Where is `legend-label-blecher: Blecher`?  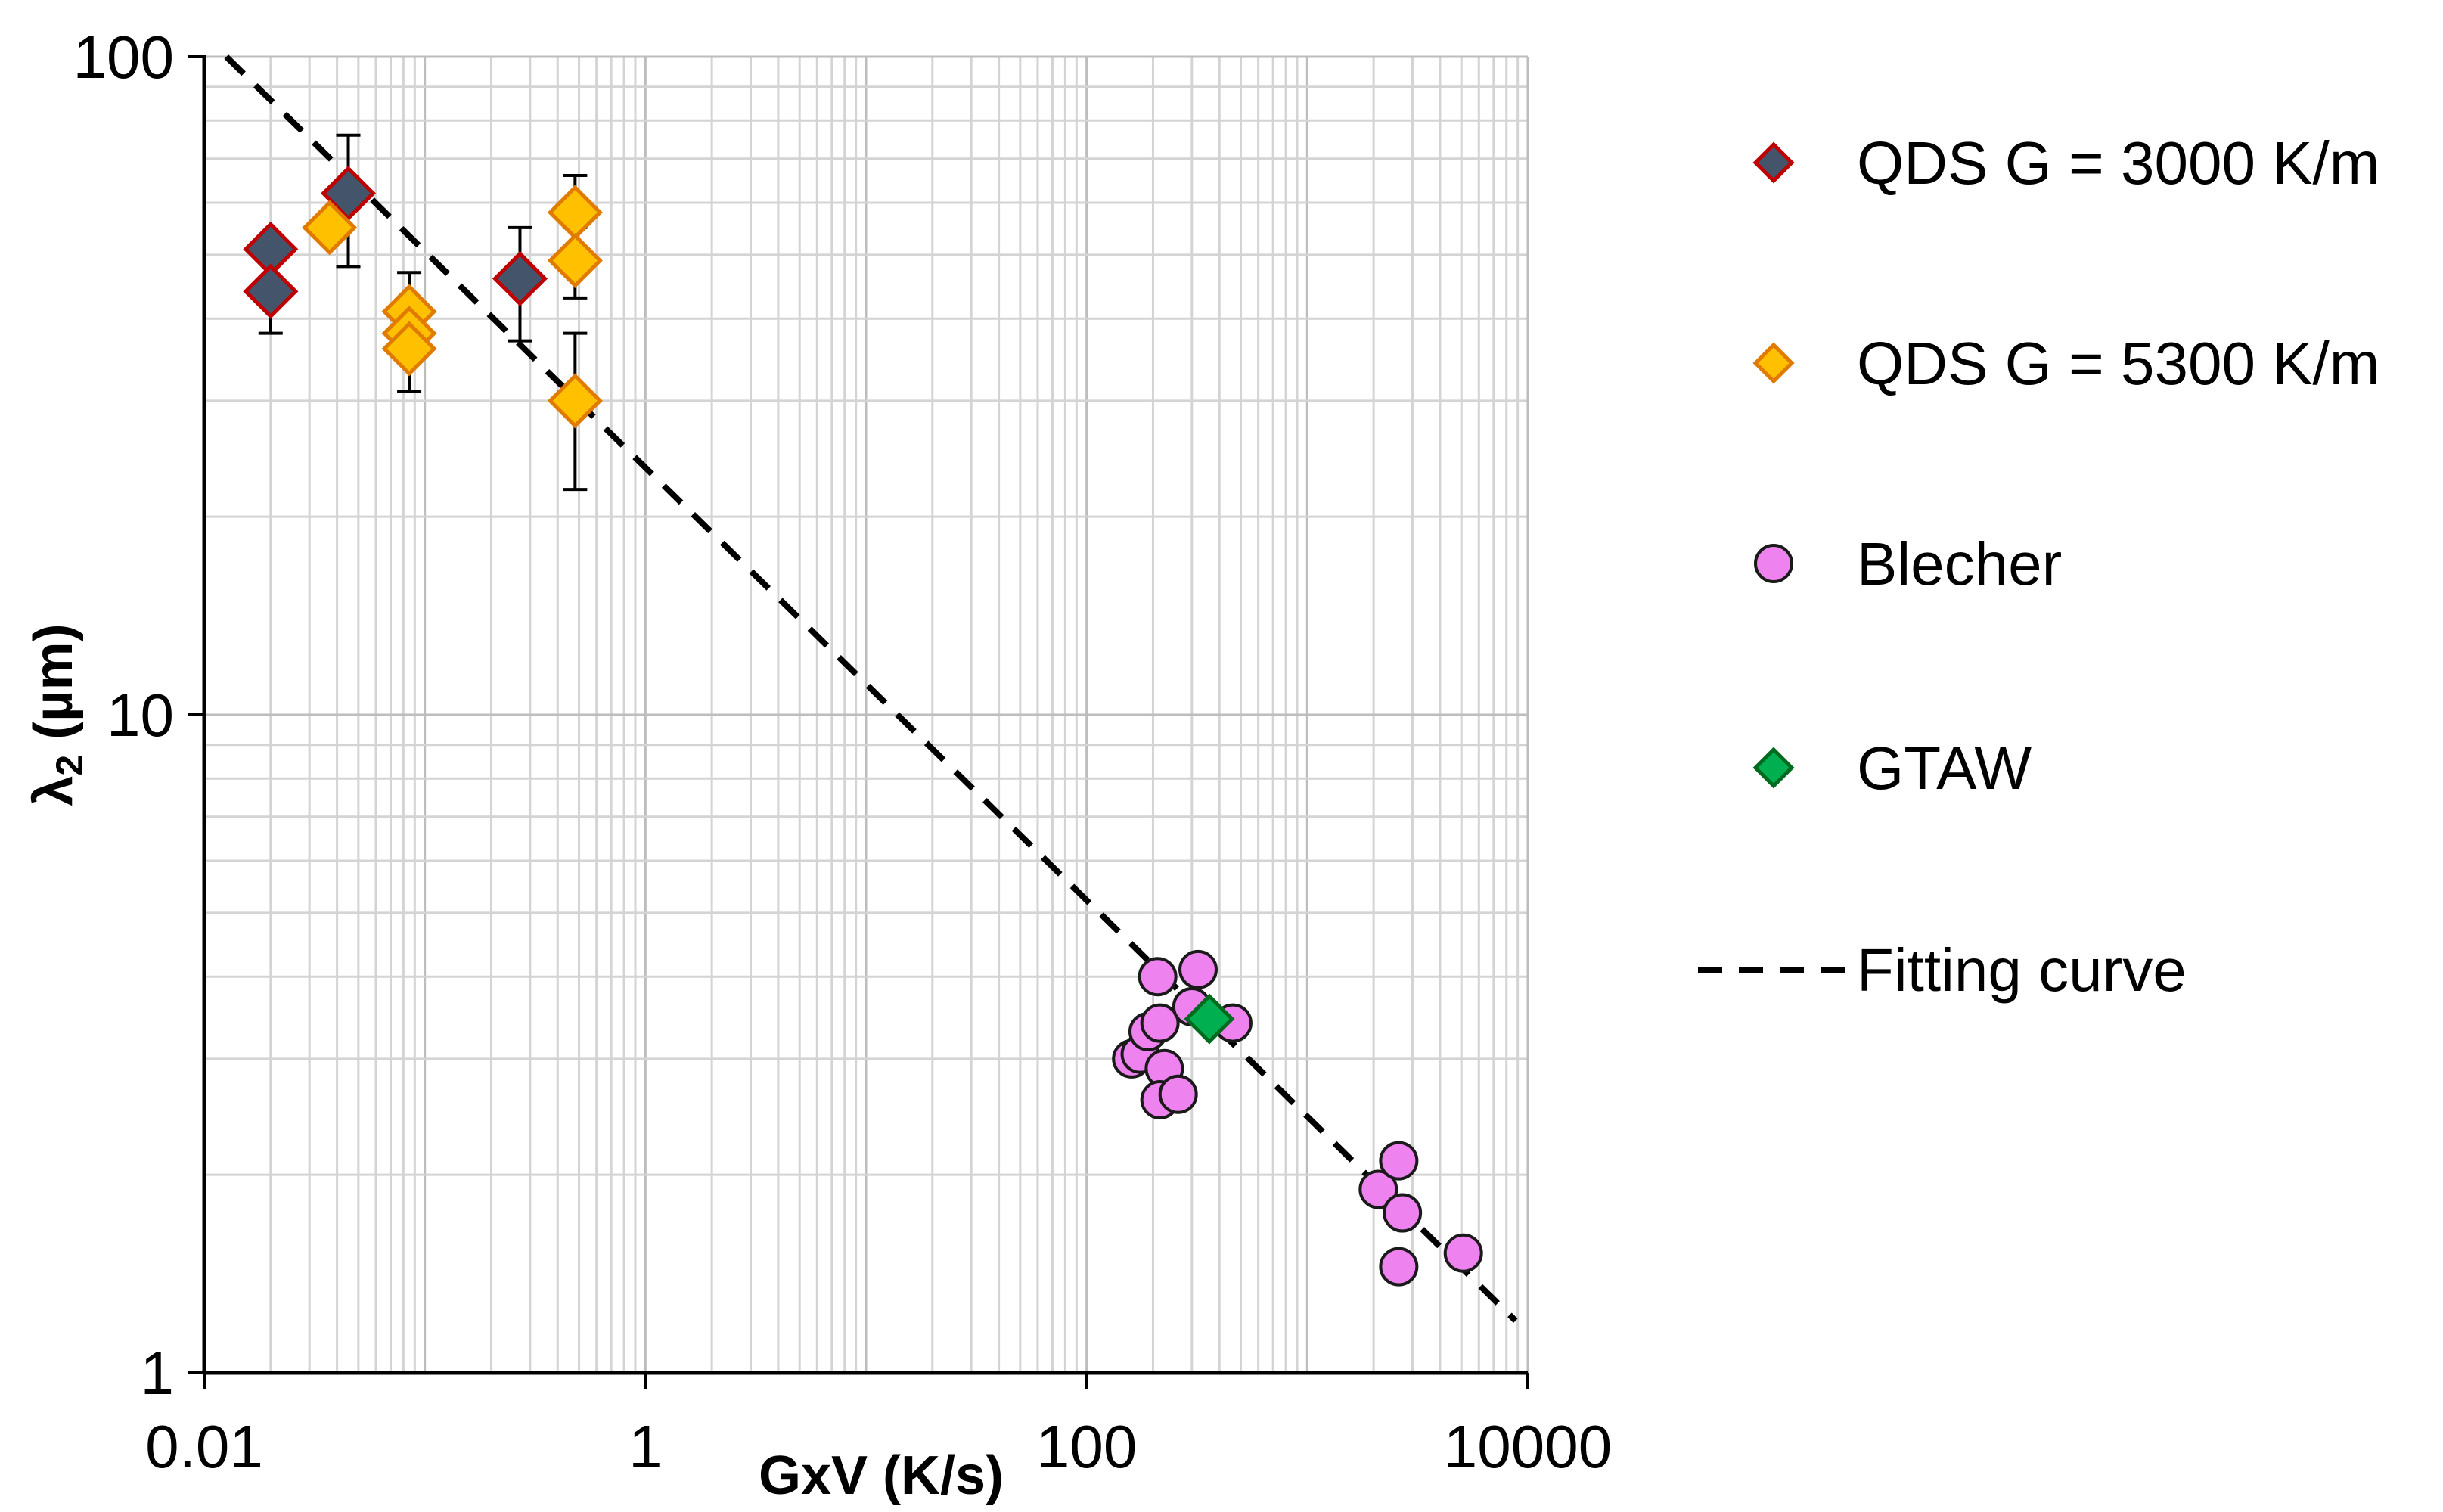 legend-label-blecher: Blecher is located at coordinates (1960, 564).